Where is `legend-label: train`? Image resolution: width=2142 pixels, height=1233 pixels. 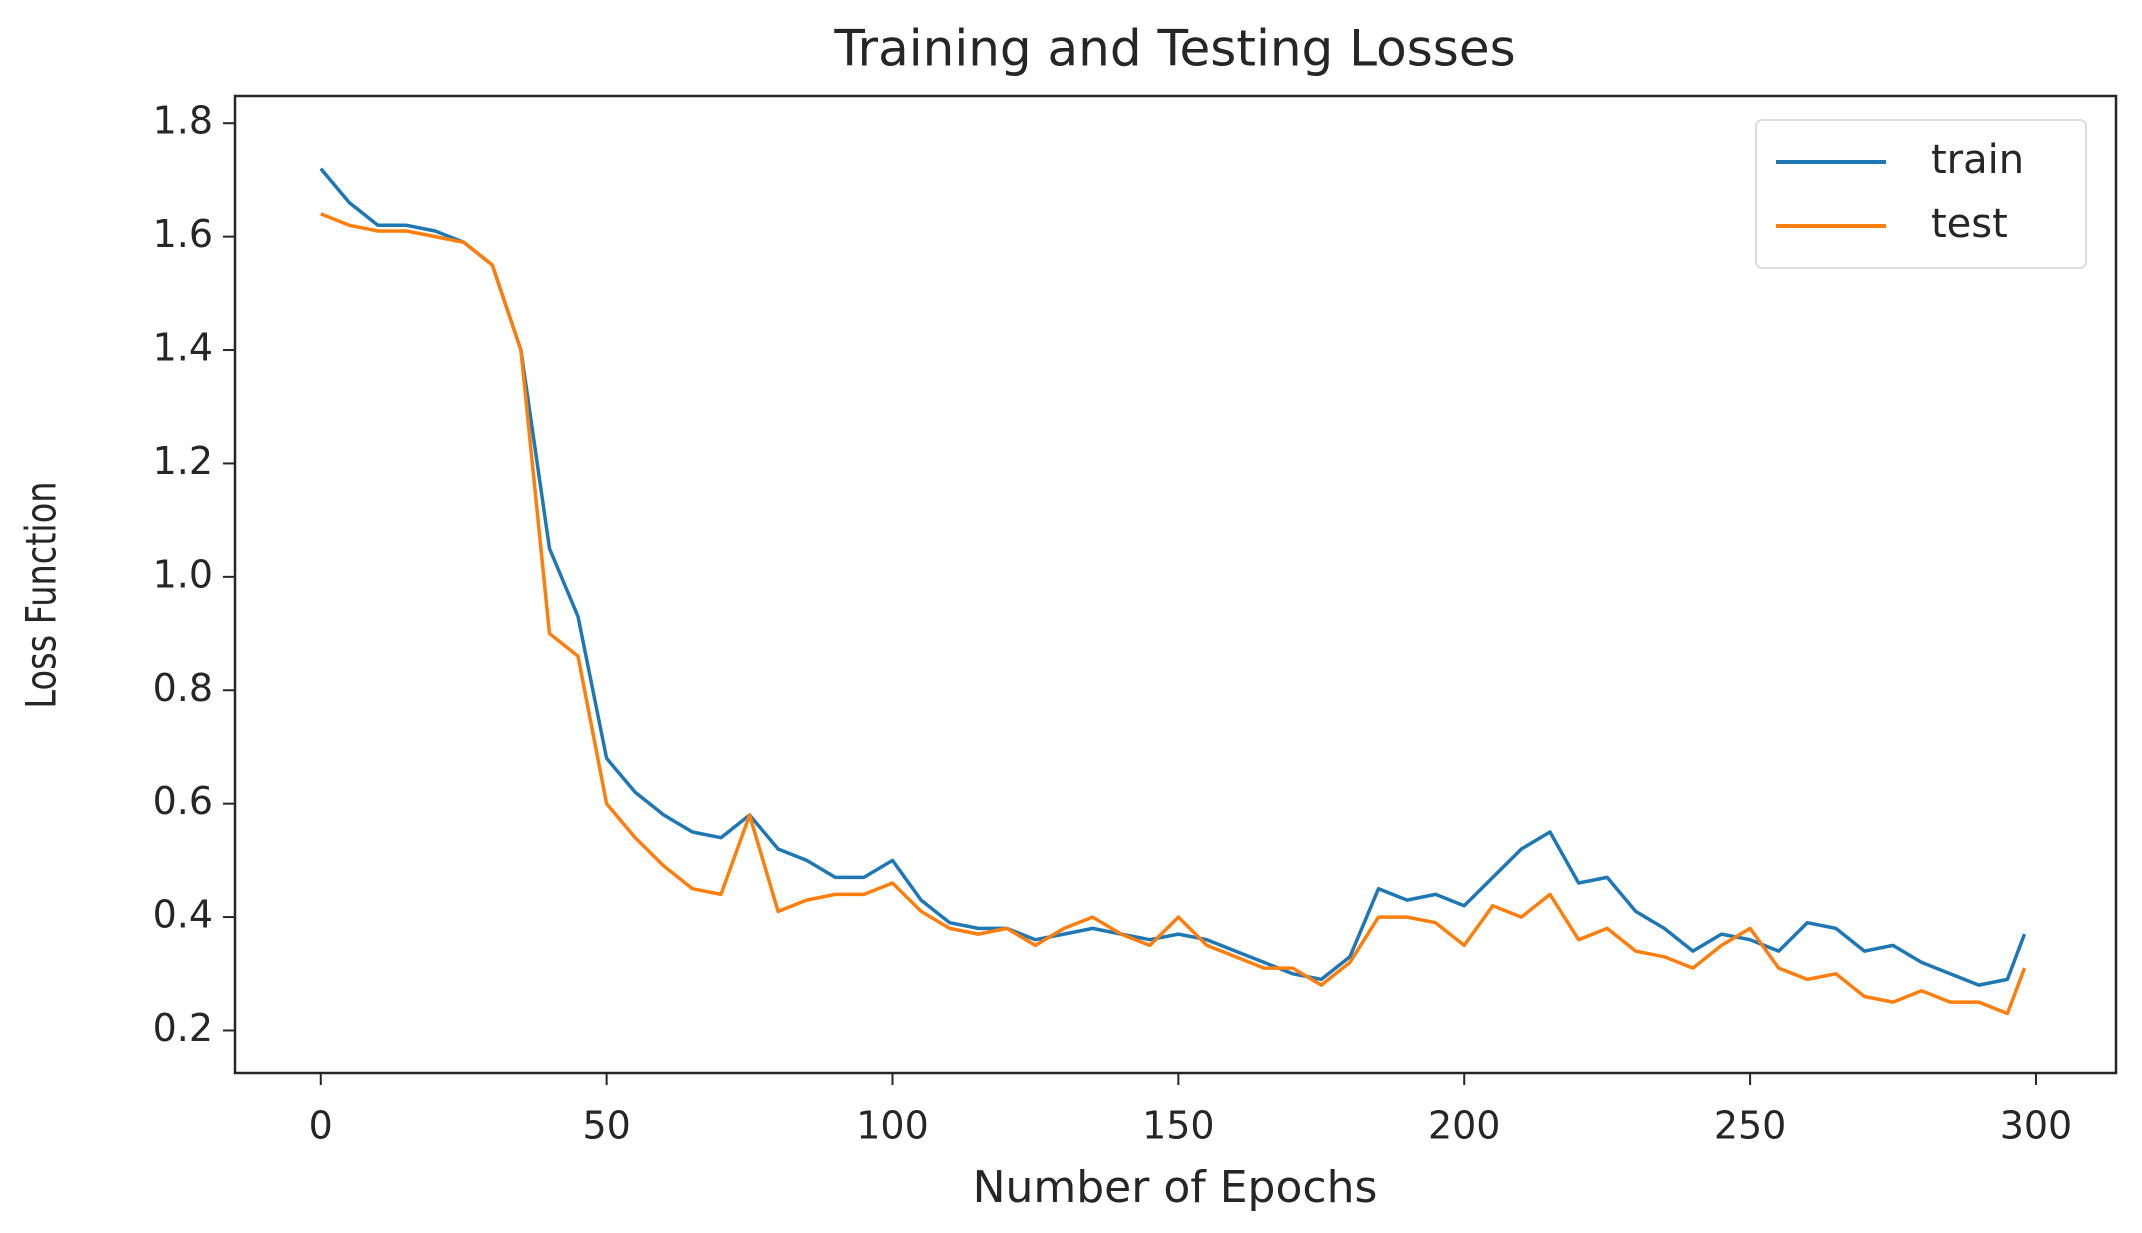
legend-label: train is located at coordinates (1977, 160).